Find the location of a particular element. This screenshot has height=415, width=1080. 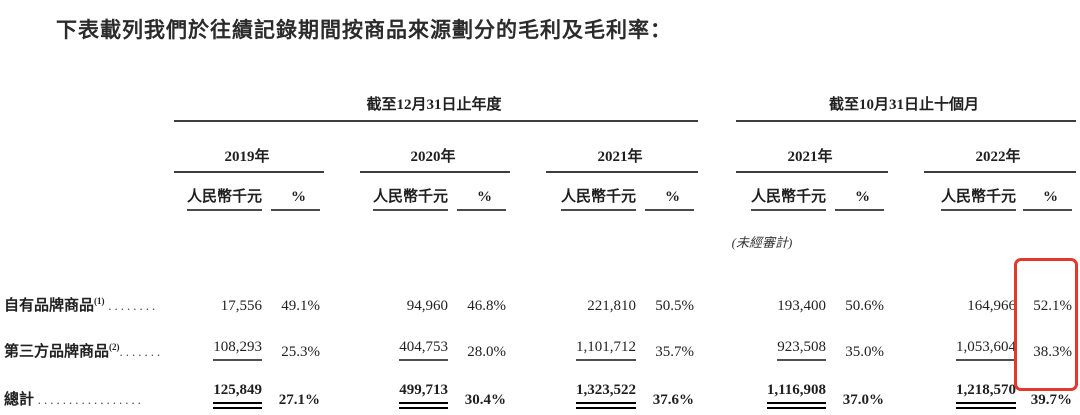

year-header-row: 2019年 2020年 2021年 2021年 2022年 is located at coordinates (540, 147).